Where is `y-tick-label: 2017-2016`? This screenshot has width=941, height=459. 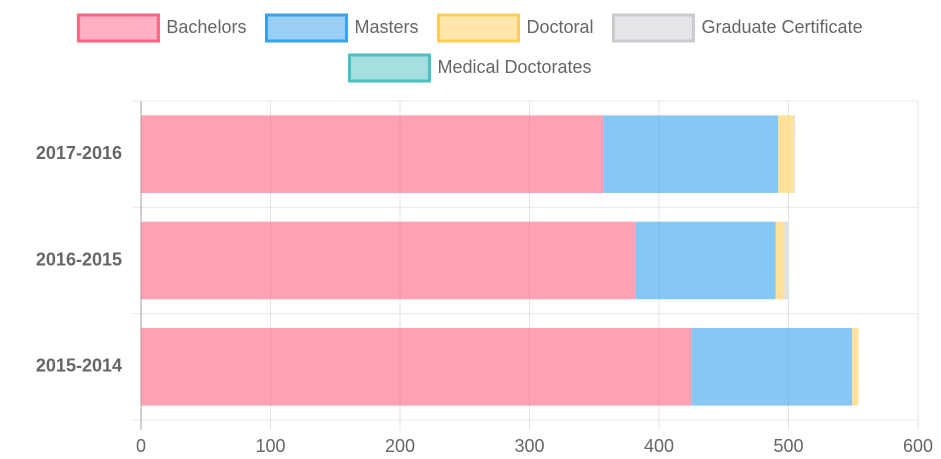 y-tick-label: 2017-2016 is located at coordinates (79, 153).